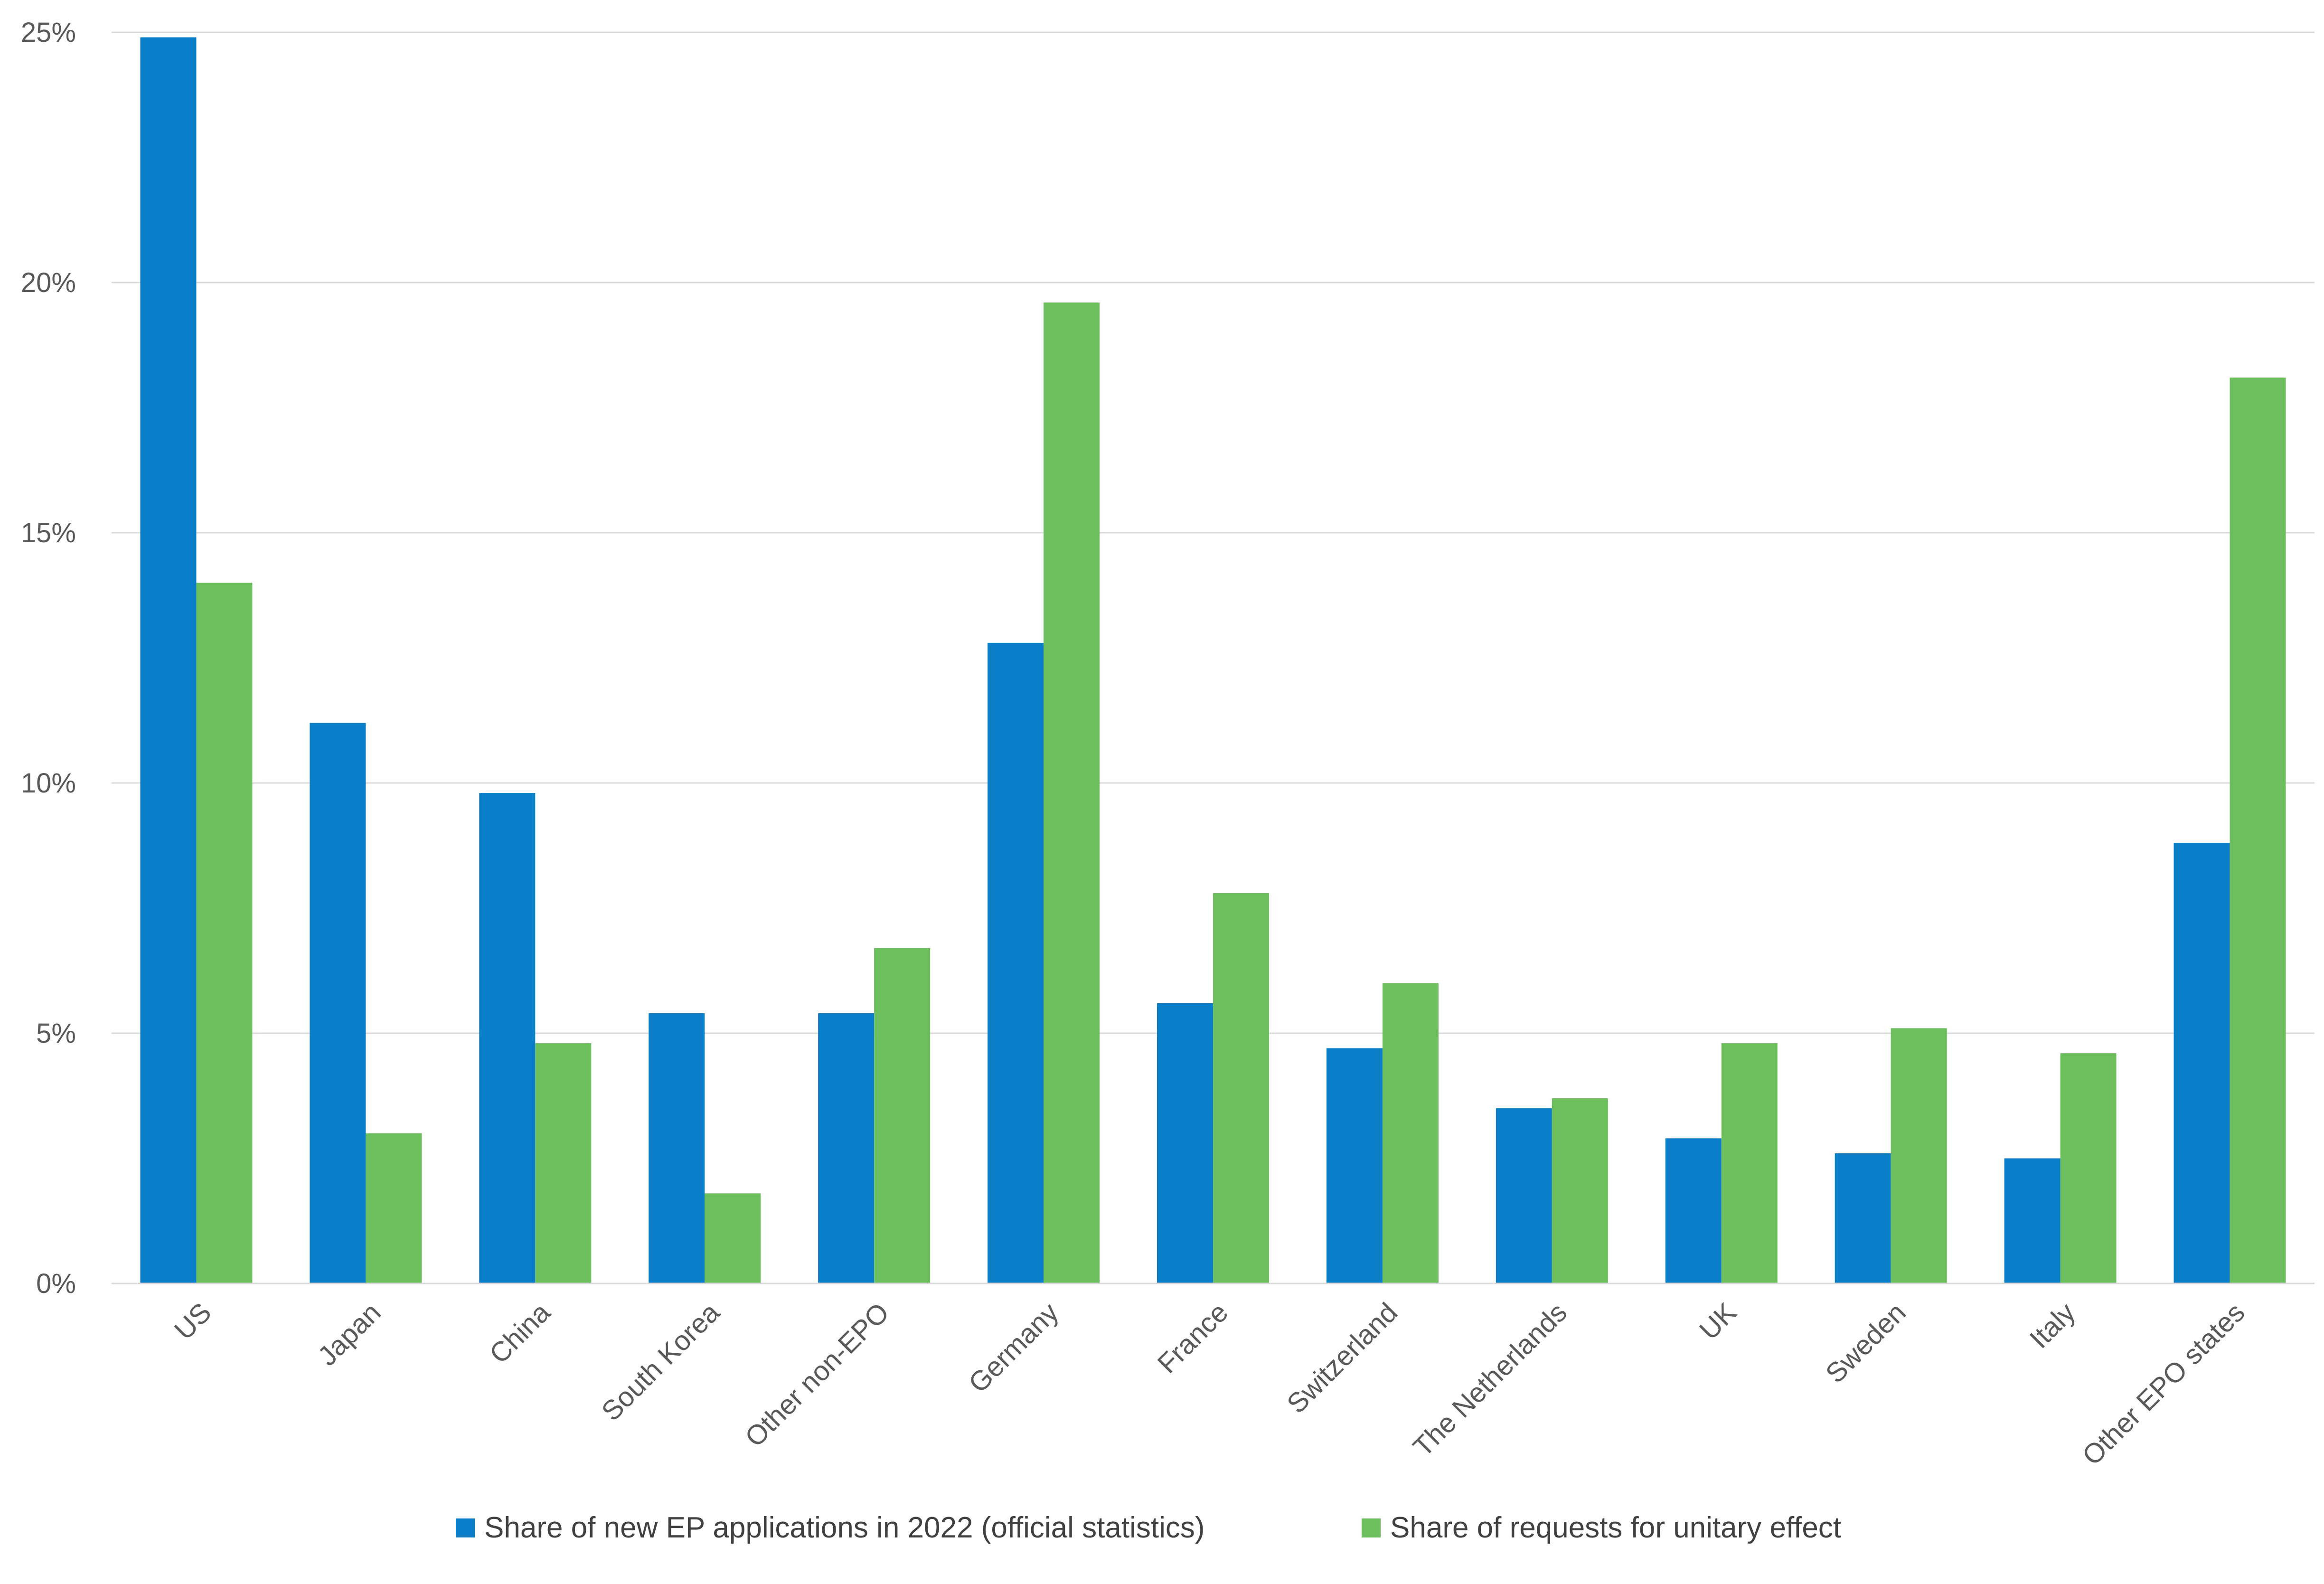  Describe the element at coordinates (2201, 1063) in the screenshot. I see `bar-series-1-other-epo-states` at that location.